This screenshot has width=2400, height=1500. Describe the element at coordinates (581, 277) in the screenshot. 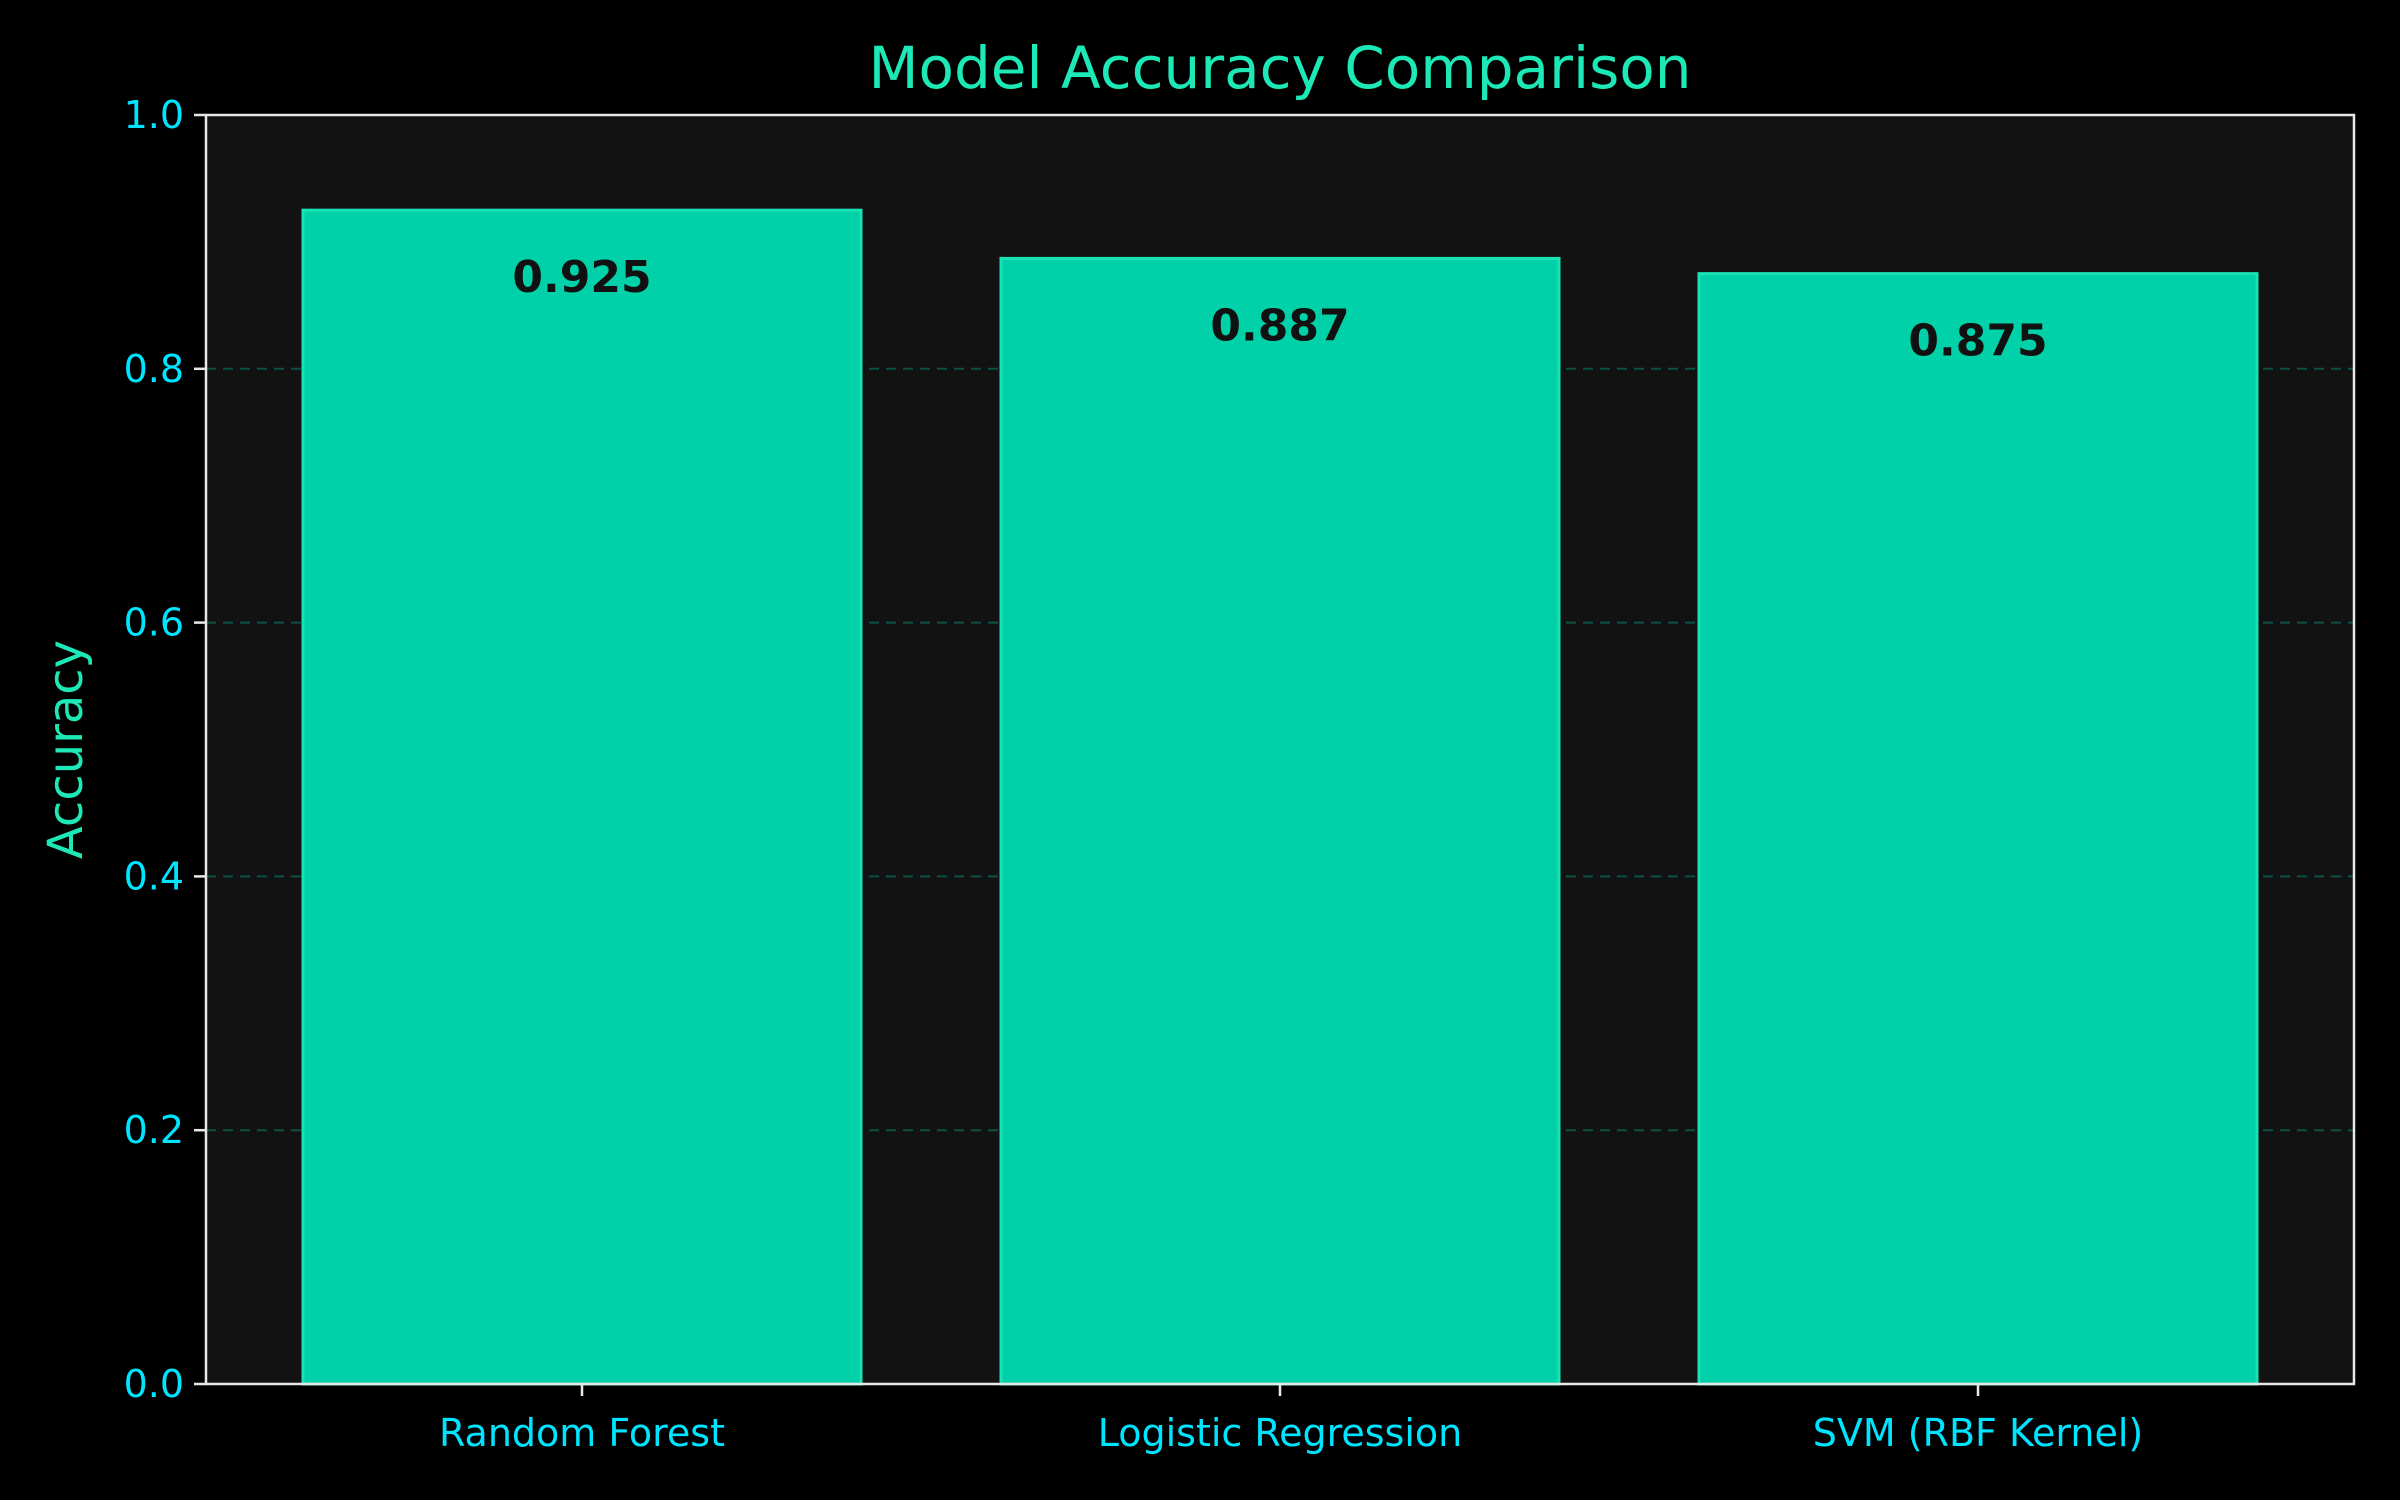

I see `bar-value-label-0: 0.925` at that location.